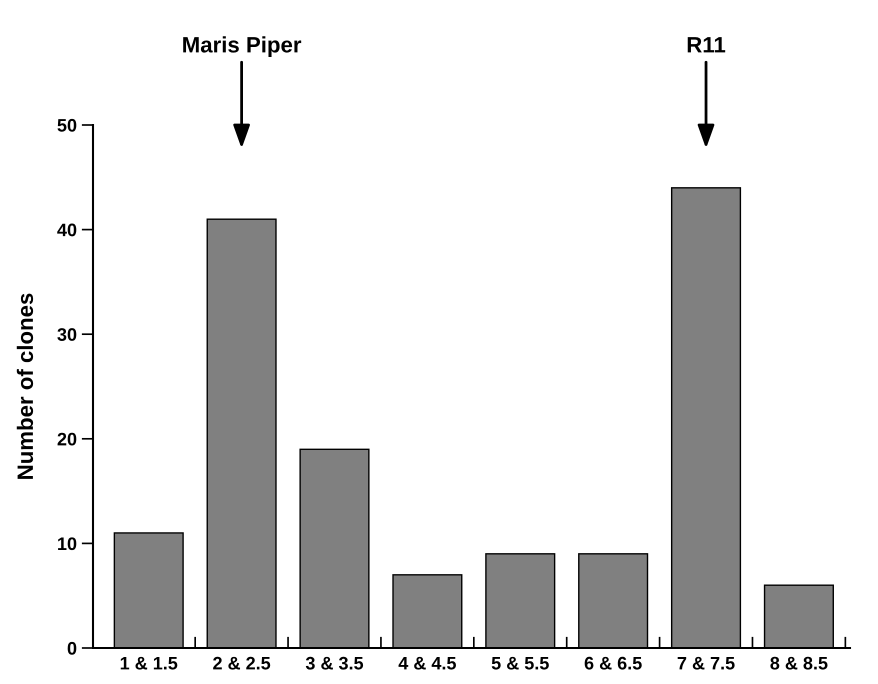 The height and width of the screenshot is (684, 878). Describe the element at coordinates (66, 334) in the screenshot. I see `y-tick-label: 30` at that location.